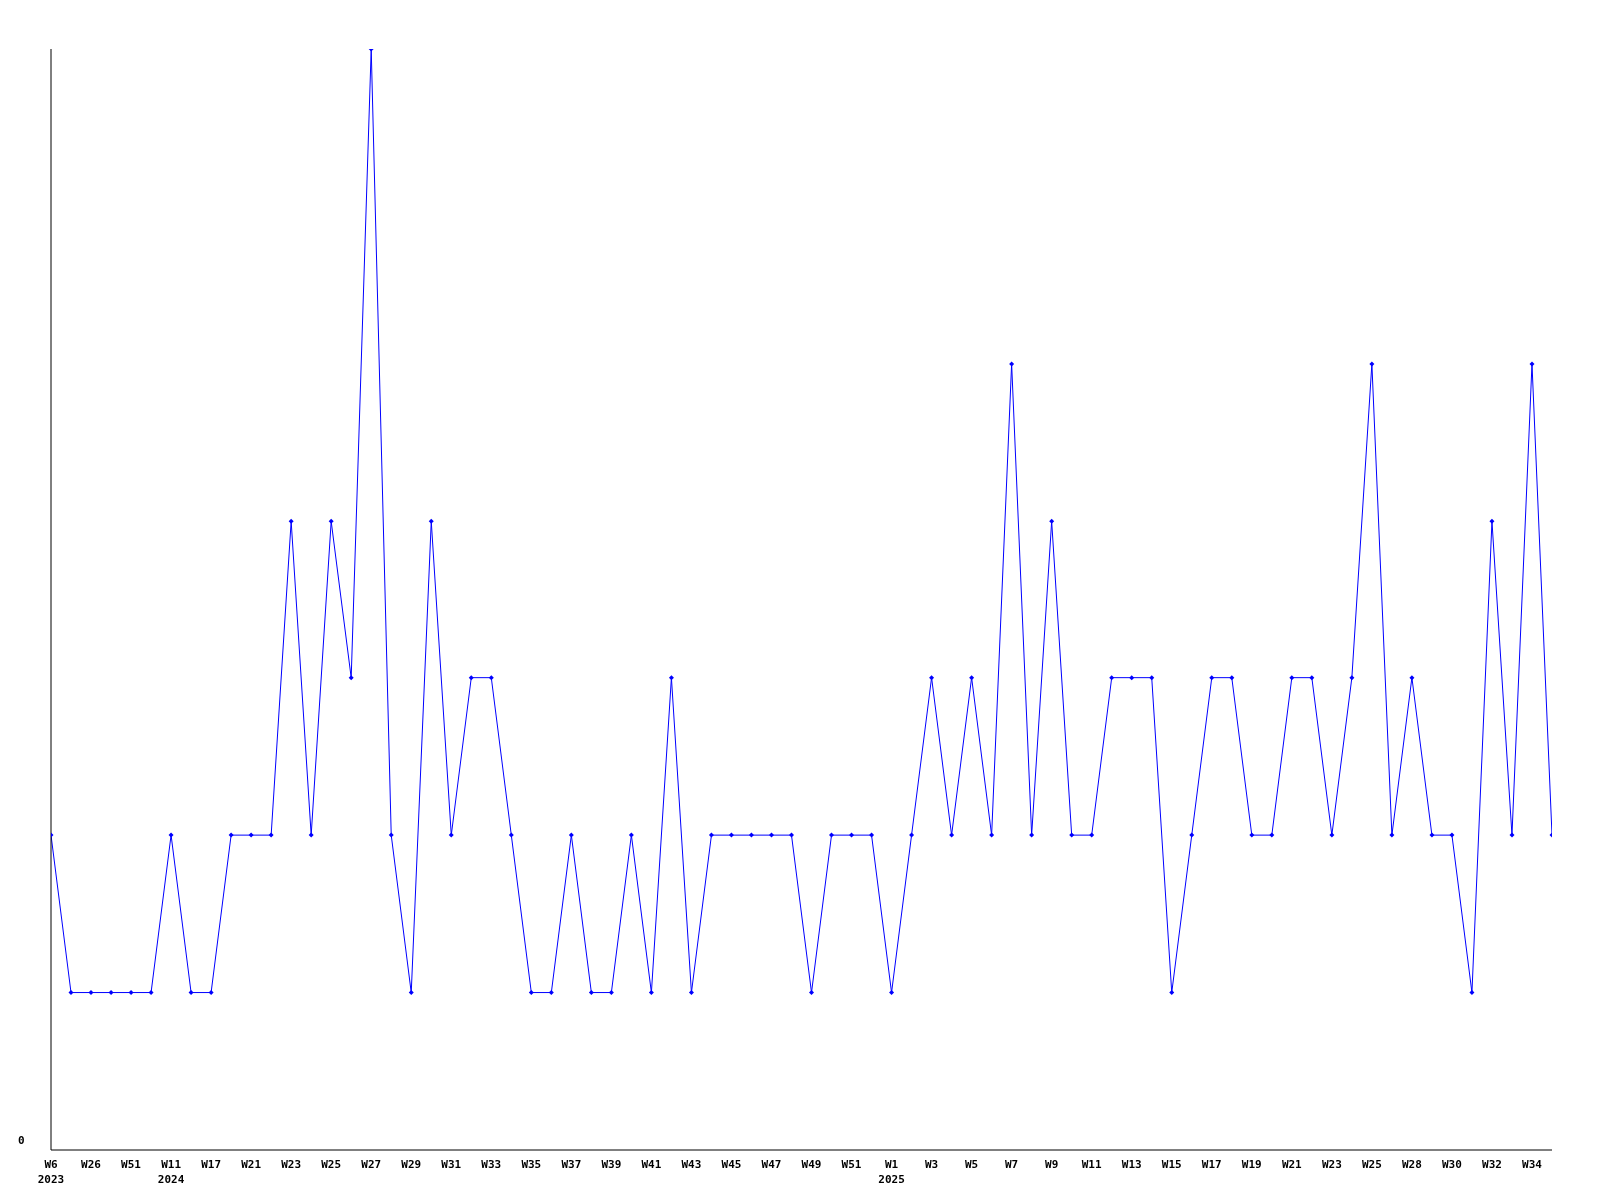 The height and width of the screenshot is (1200, 1600). I want to click on x-tick-label: W31, so click(451, 1164).